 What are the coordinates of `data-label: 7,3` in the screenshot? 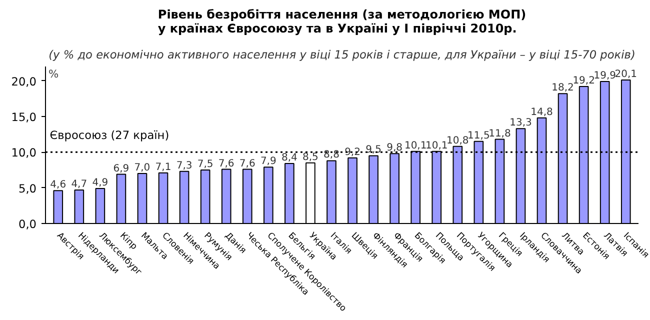 It's located at (184, 166).